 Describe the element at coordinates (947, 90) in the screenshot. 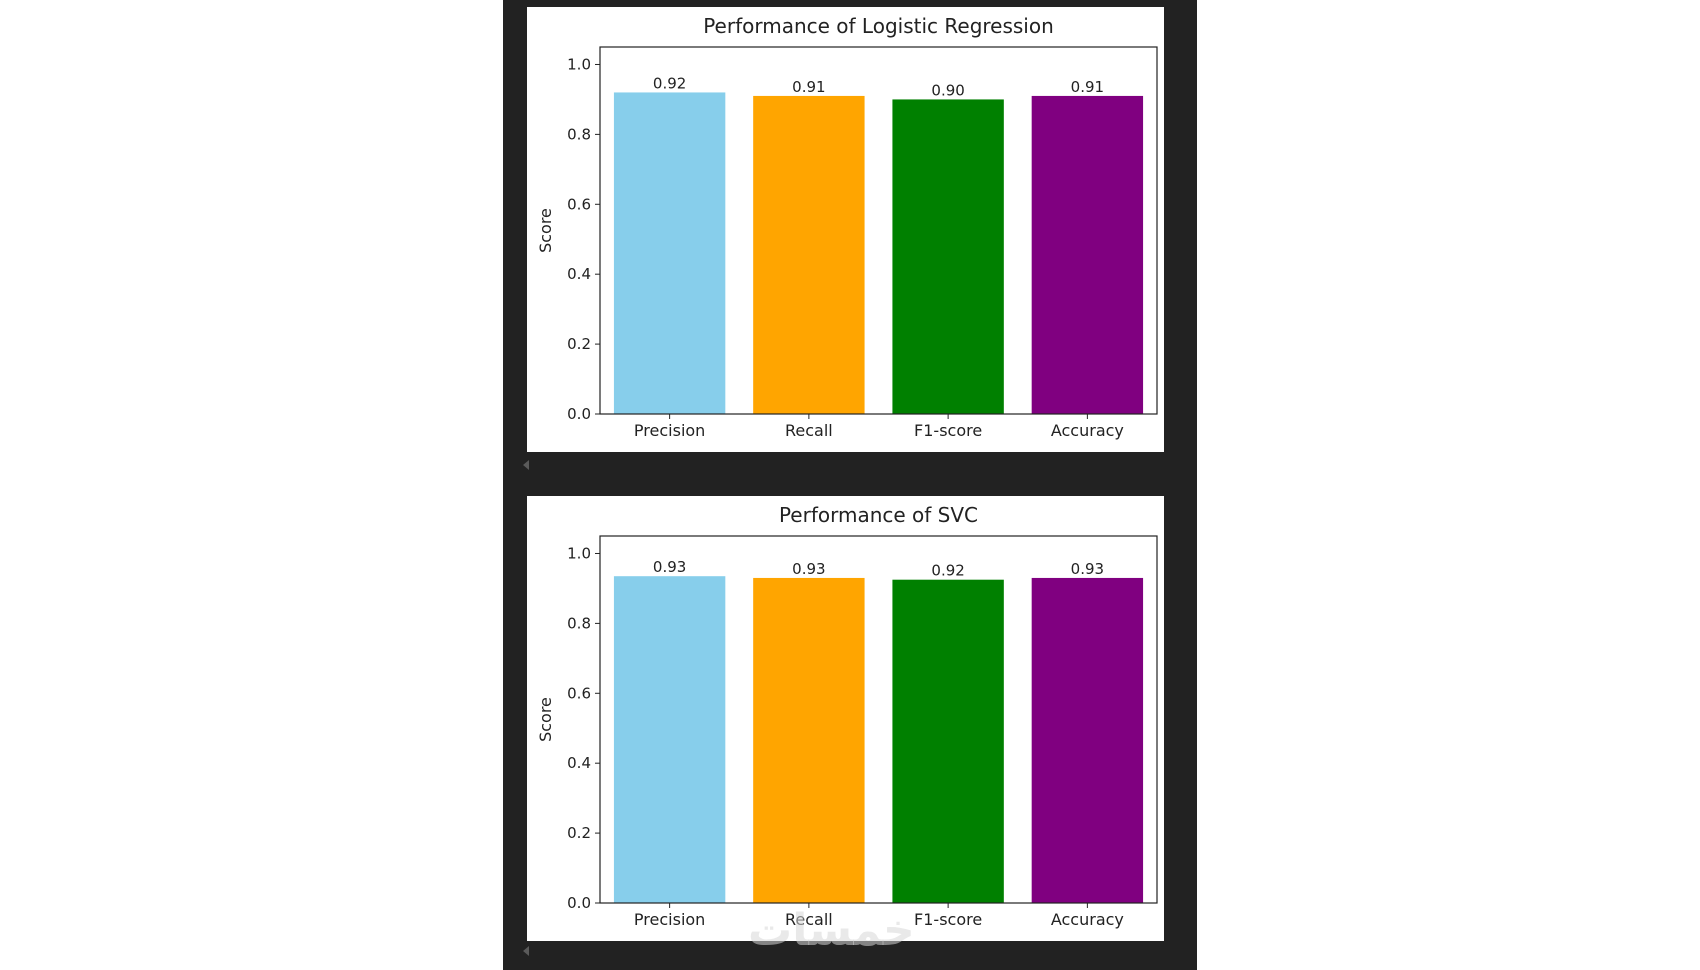

I see `bar-value-label: 0.90` at that location.